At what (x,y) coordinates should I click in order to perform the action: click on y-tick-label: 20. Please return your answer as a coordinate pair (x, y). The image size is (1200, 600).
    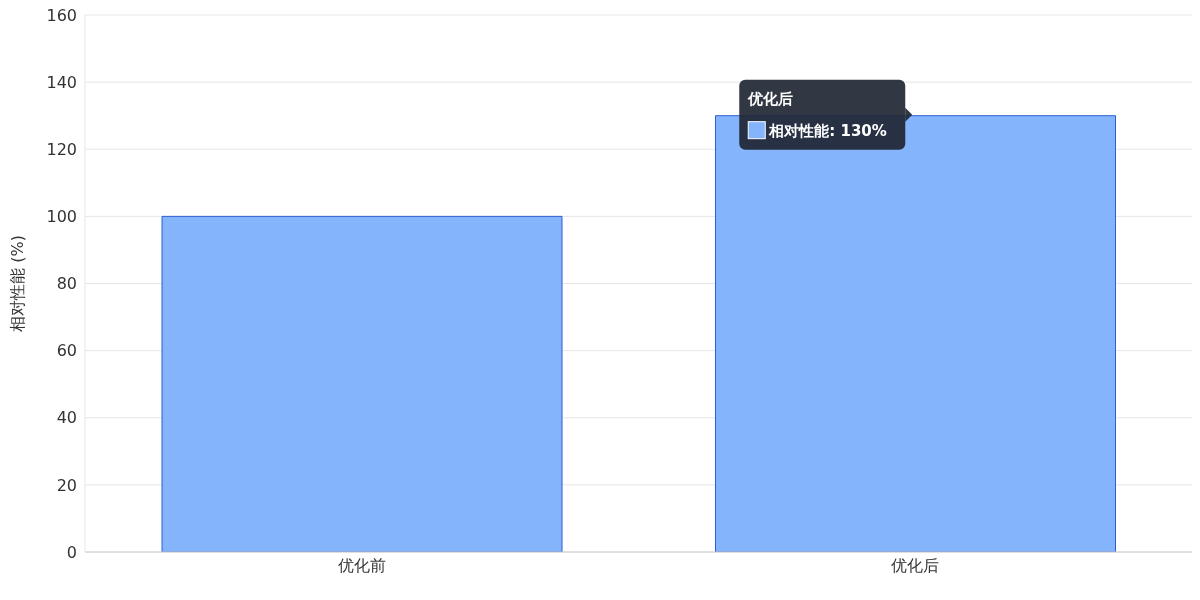
    Looking at the image, I should click on (66, 485).